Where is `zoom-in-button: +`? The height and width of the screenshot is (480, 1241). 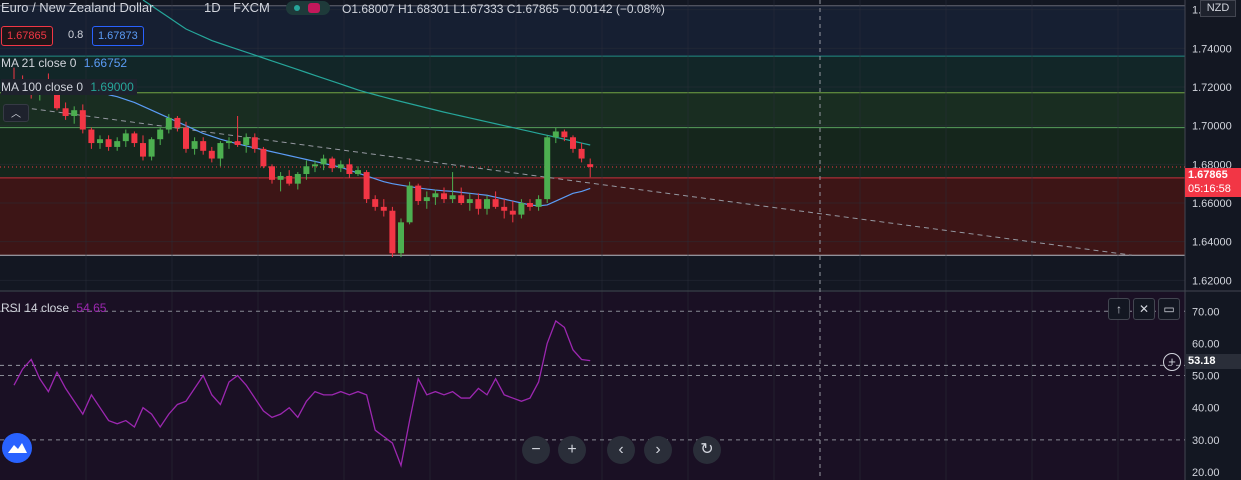
zoom-in-button: + is located at coordinates (572, 450).